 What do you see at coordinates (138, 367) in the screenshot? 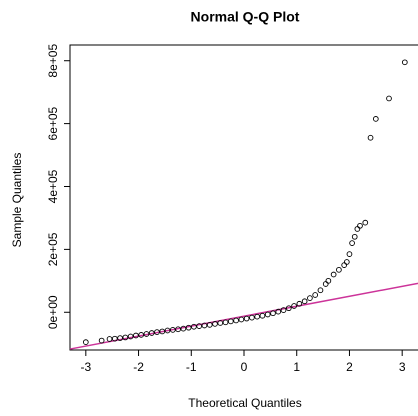
I see `x-tick-label: -2` at bounding box center [138, 367].